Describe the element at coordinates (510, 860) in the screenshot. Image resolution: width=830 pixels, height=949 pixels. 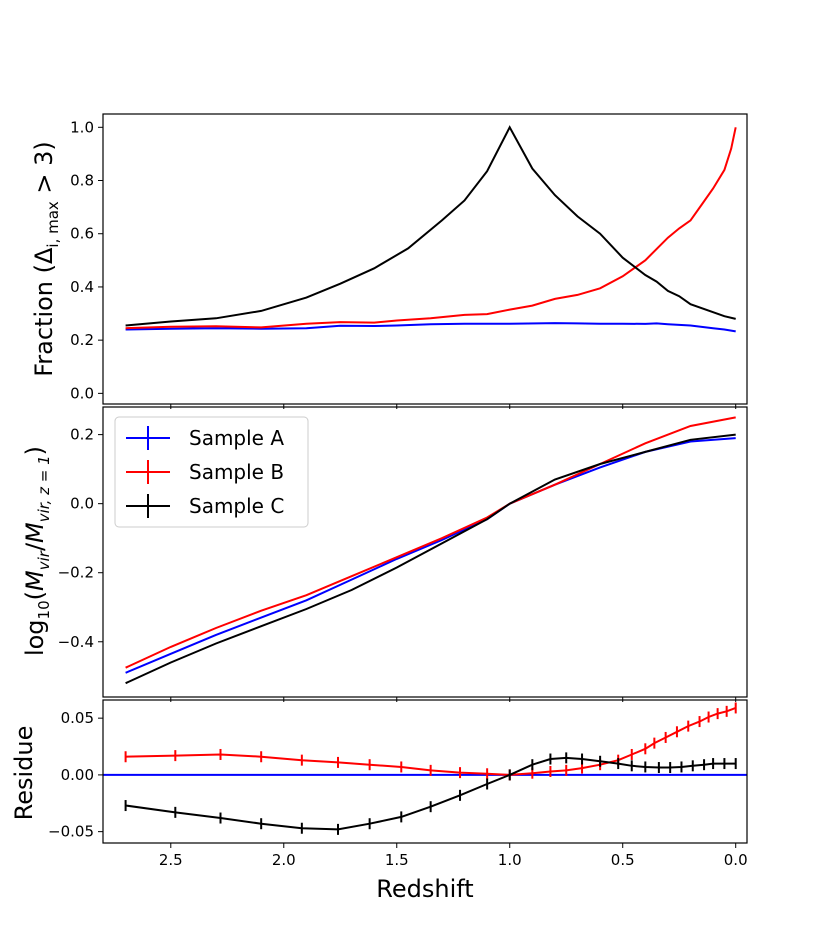
I see `x-tick-label: 1.0` at that location.